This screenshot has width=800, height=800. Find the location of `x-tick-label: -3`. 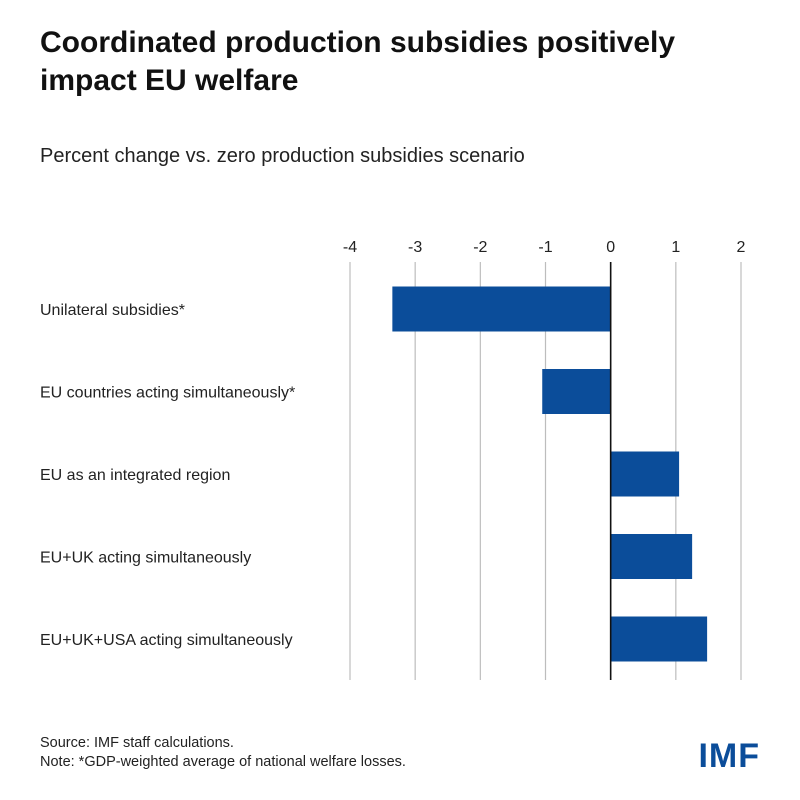

x-tick-label: -3 is located at coordinates (415, 247).